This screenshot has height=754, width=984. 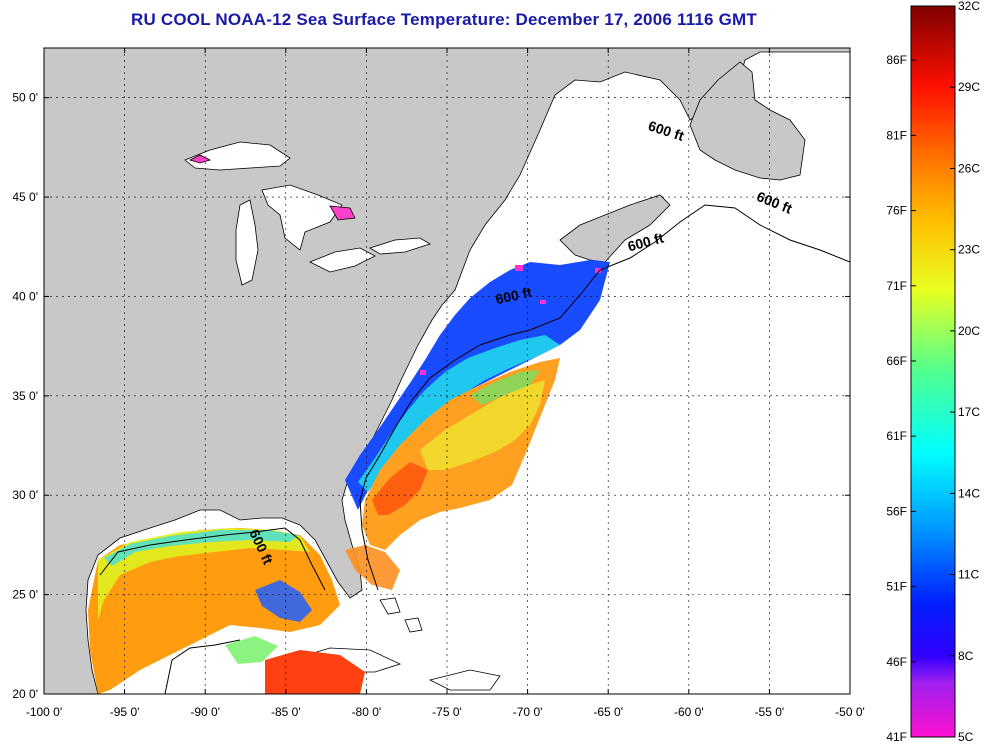 What do you see at coordinates (896, 361) in the screenshot?
I see `colorbar-label-f: 66F` at bounding box center [896, 361].